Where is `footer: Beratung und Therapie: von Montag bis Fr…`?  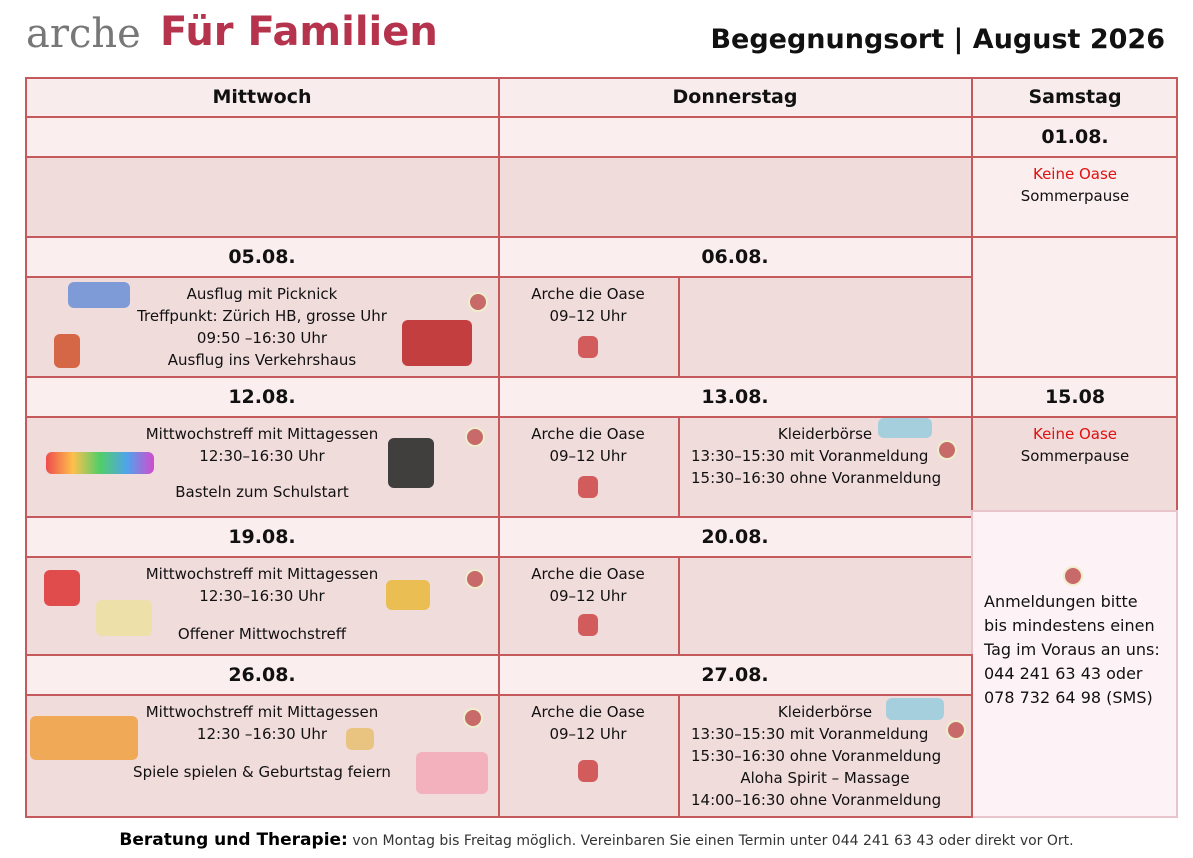
footer: Beratung und Therapie: von Montag bis Fr… is located at coordinates (596, 840).